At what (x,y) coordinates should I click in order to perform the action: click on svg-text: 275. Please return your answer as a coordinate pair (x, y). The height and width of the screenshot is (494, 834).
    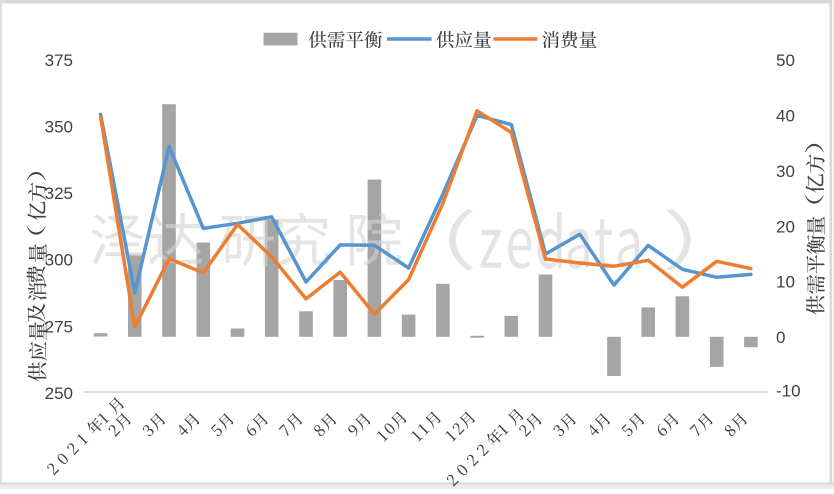
    Looking at the image, I should click on (59, 326).